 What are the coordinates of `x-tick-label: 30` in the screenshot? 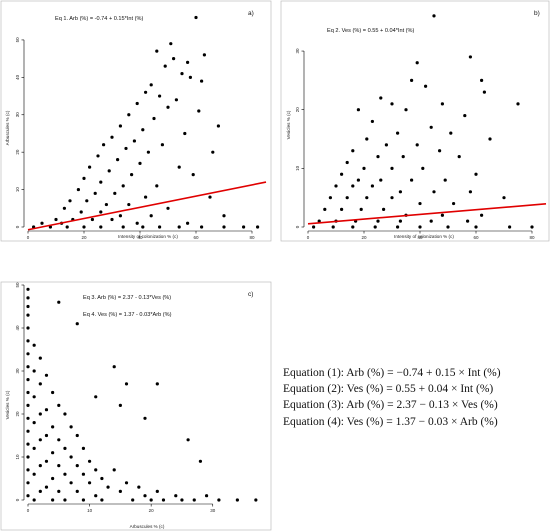 It's located at (213, 510).